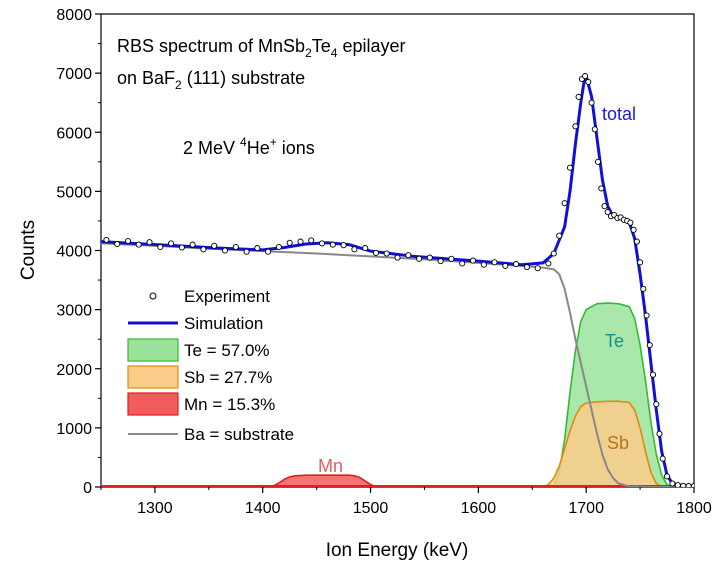 The width and height of the screenshot is (717, 567). I want to click on x-tick-label: 1700, so click(586, 508).